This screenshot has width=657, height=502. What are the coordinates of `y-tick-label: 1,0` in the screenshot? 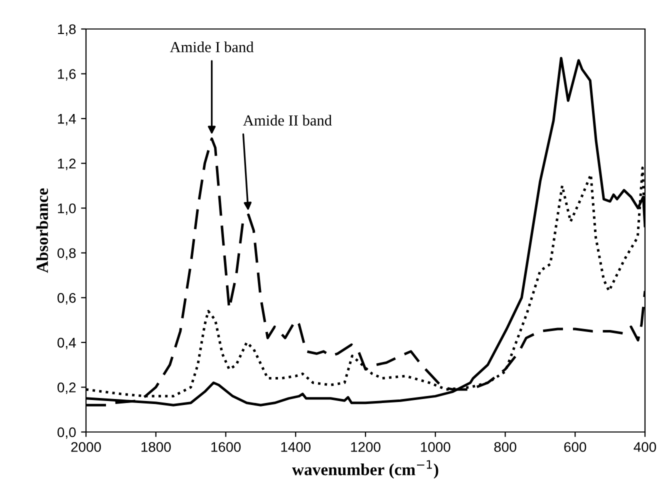 It's located at (67, 209).